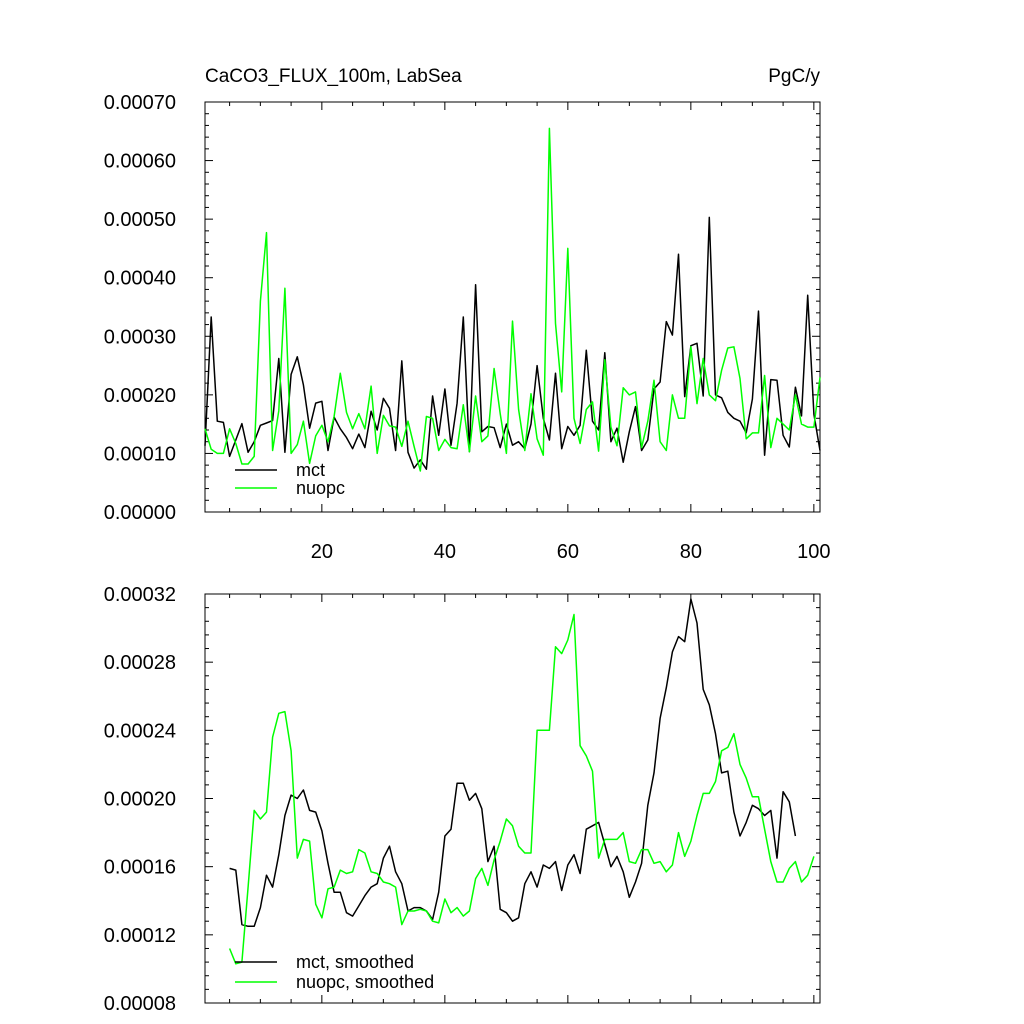 The height and width of the screenshot is (1024, 1024). What do you see at coordinates (445, 552) in the screenshot?
I see `x-tick-label: 40` at bounding box center [445, 552].